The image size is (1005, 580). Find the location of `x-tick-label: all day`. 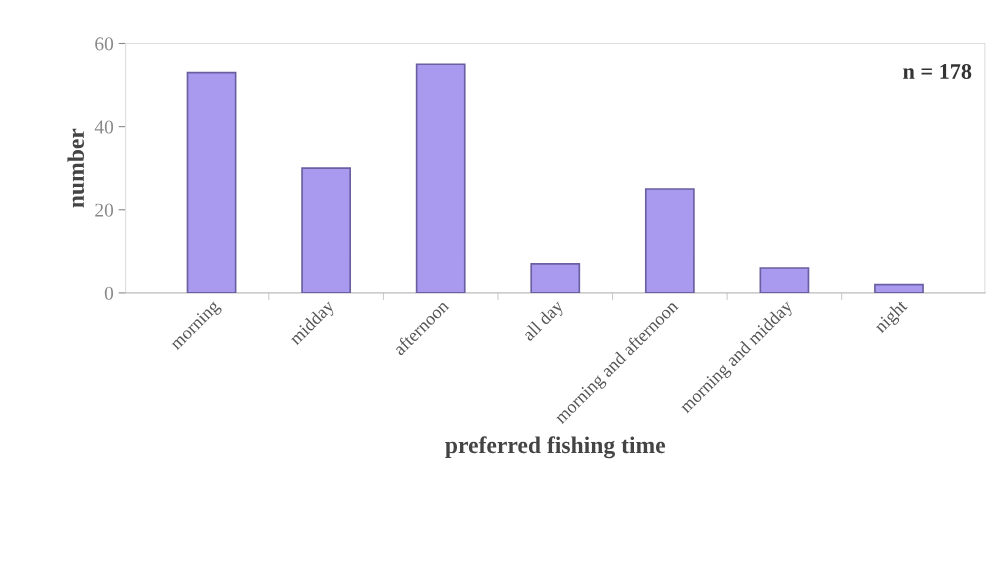

x-tick-label: all day is located at coordinates (544, 321).